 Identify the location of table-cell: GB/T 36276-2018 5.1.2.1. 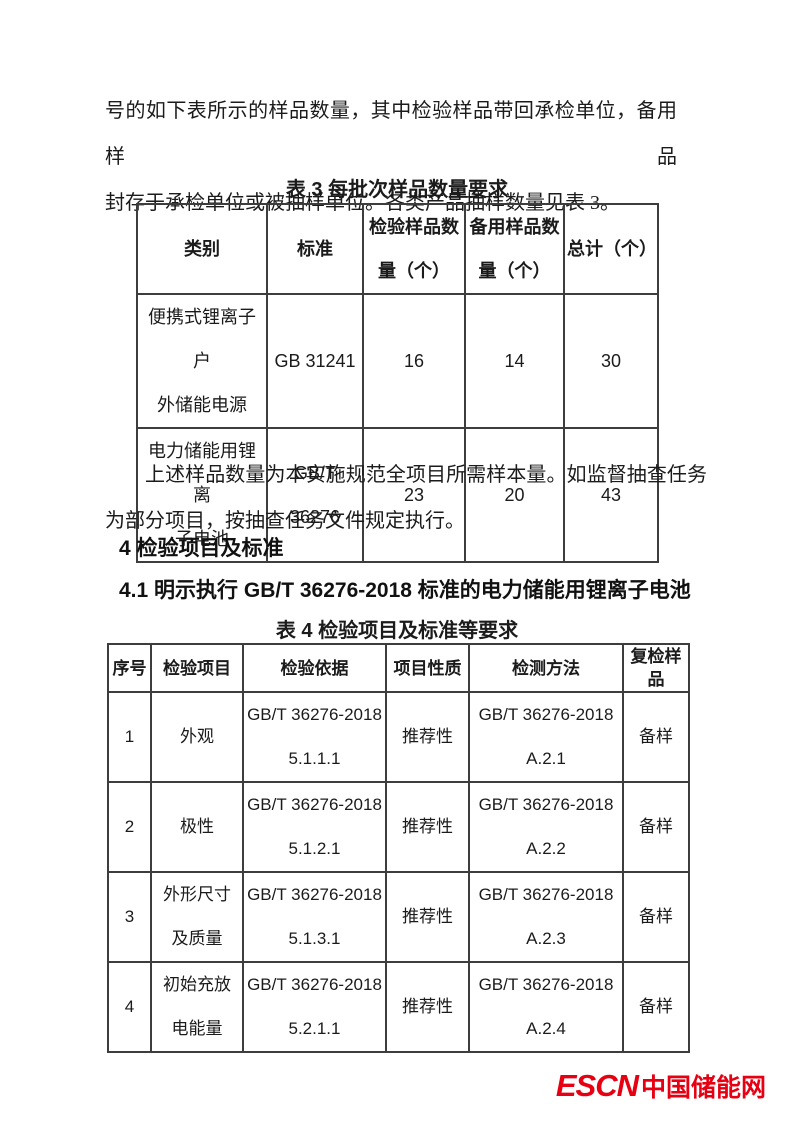
(314, 827).